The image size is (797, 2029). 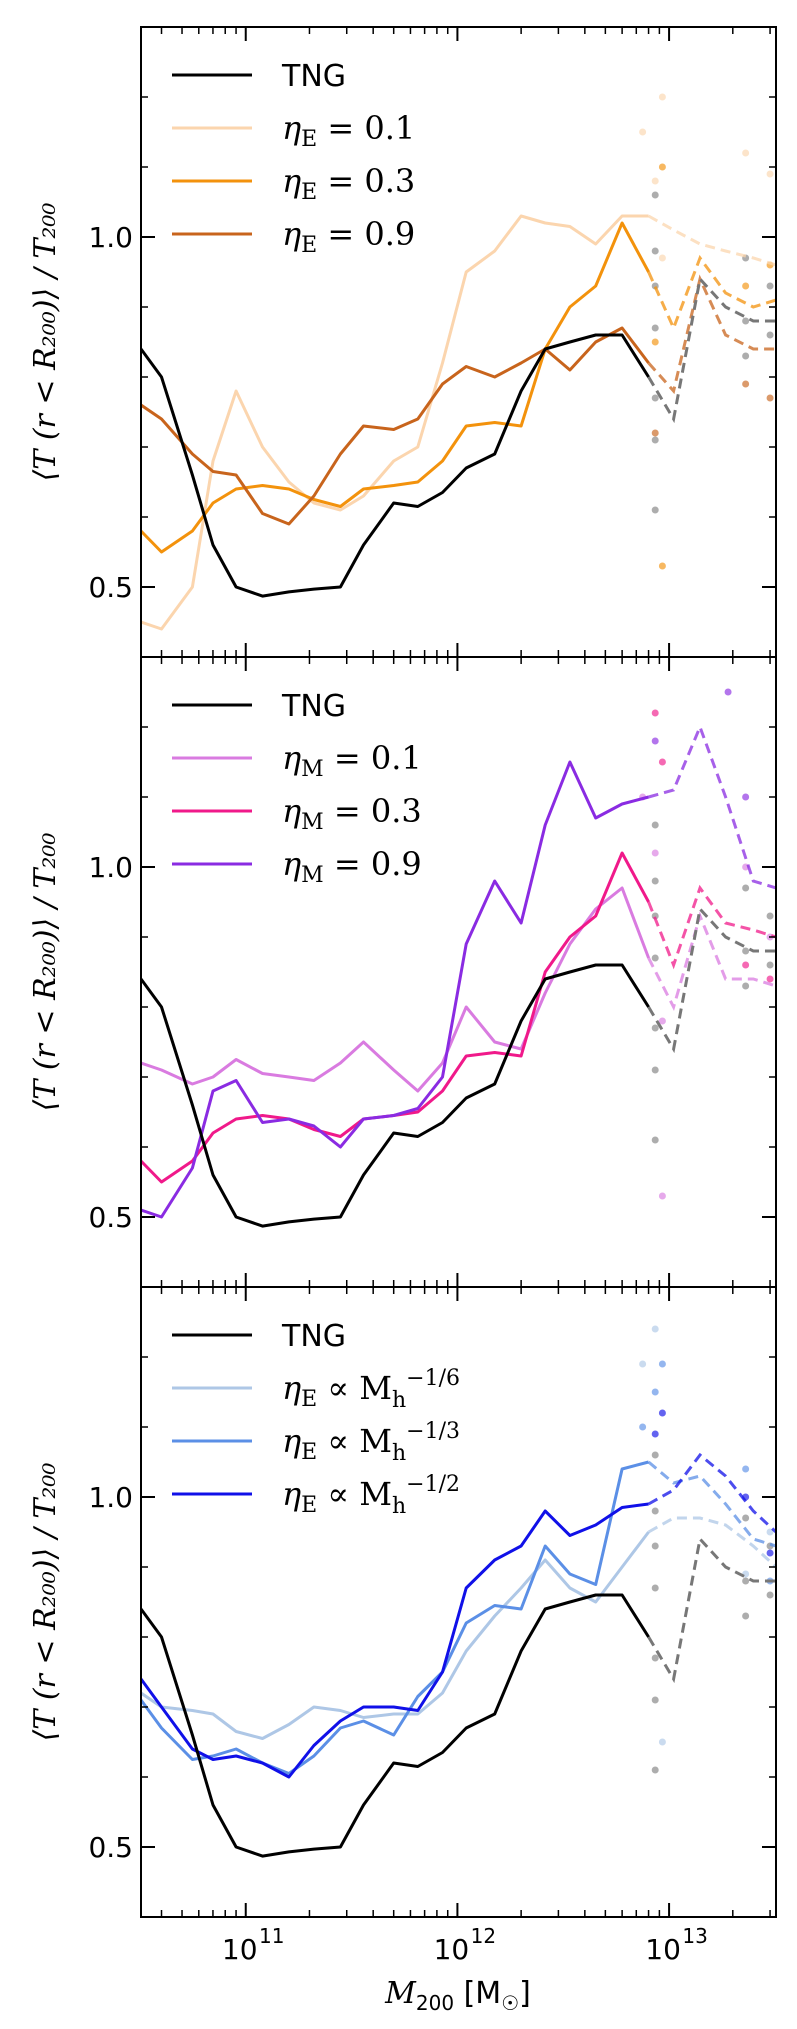 I want to click on x-tick-exponent: 13, so click(x=694, y=1936).